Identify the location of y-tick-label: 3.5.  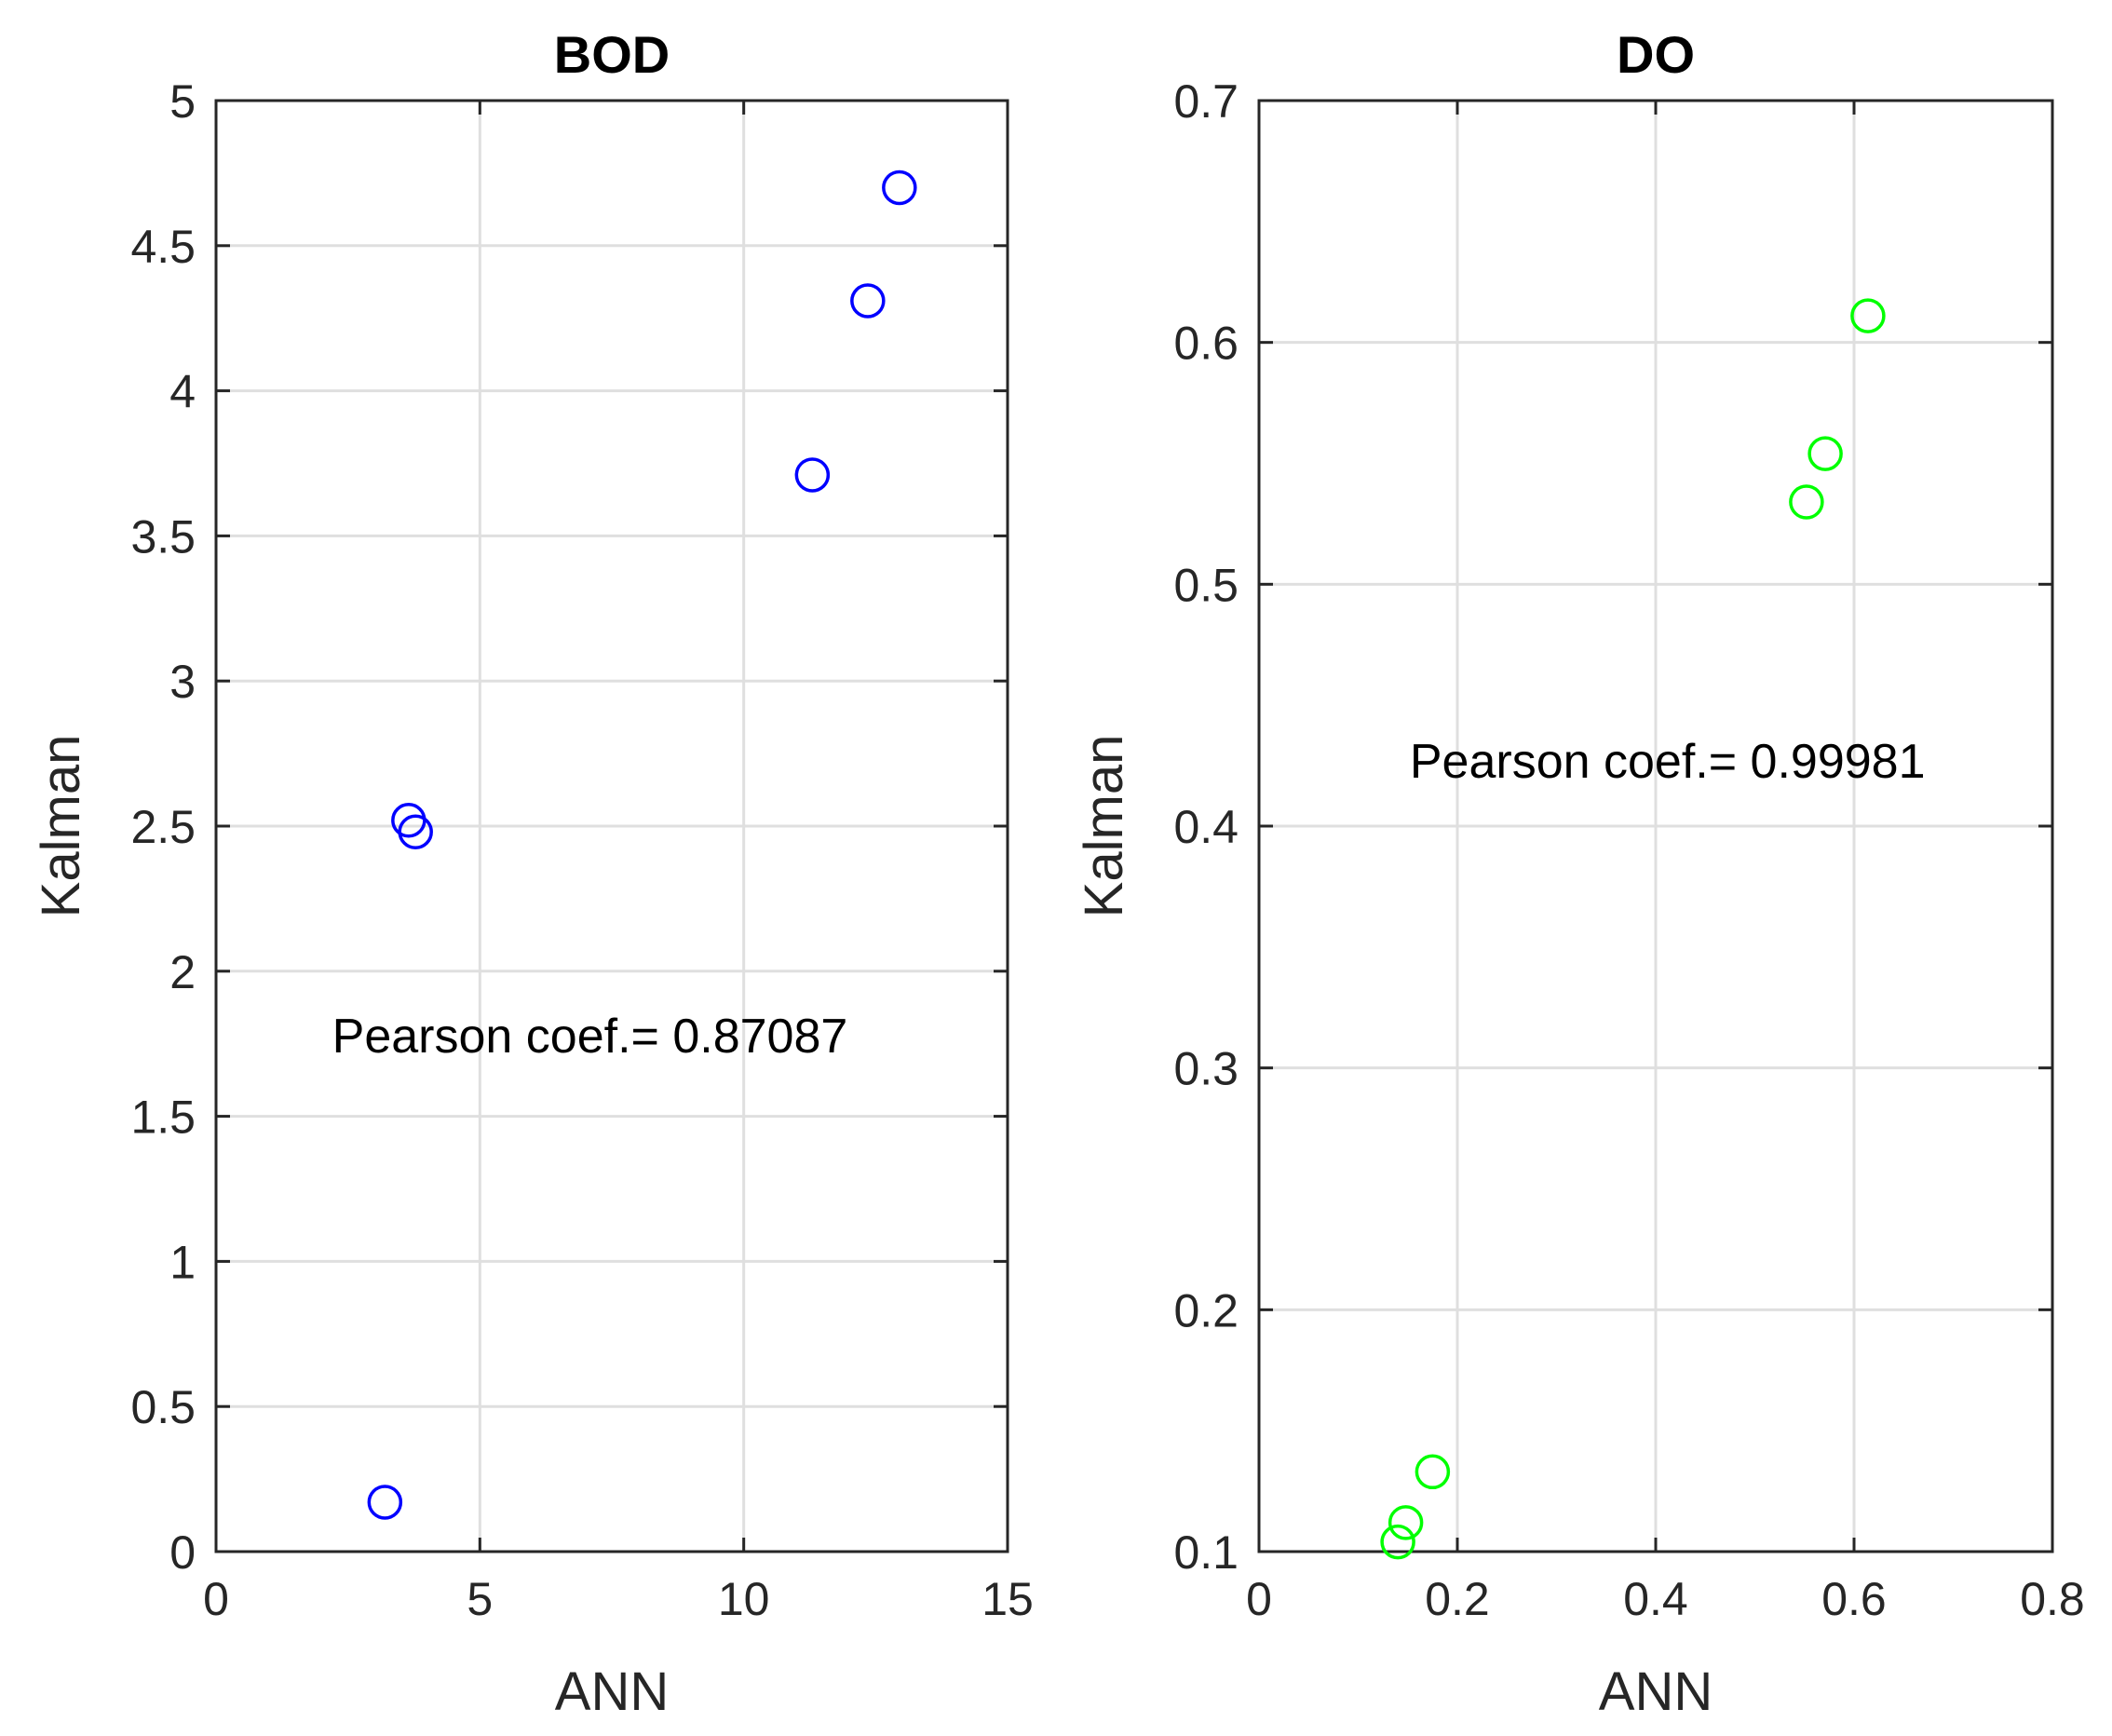
(163, 536).